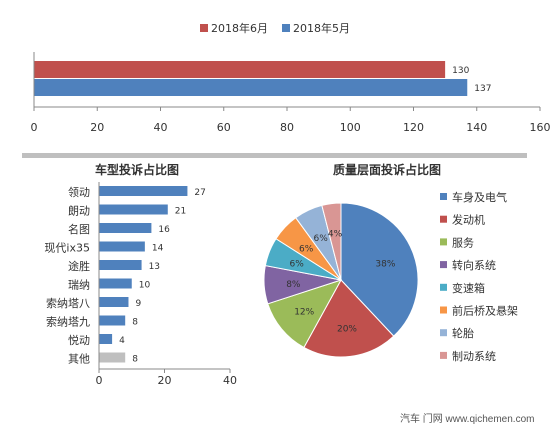 This screenshot has height=446, width=552. What do you see at coordinates (296, 264) in the screenshot?
I see `pie-slice-label-4: 6%` at bounding box center [296, 264].